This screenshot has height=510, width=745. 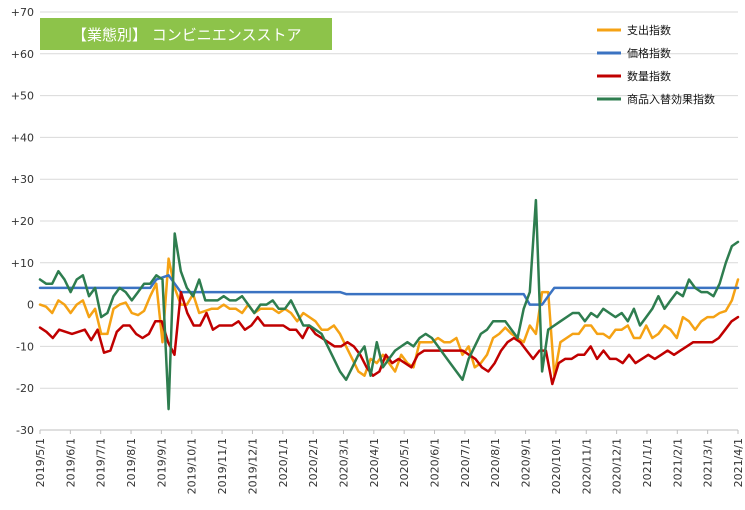 What do you see at coordinates (22, 137) in the screenshot?
I see `y-tick-label: +40` at bounding box center [22, 137].